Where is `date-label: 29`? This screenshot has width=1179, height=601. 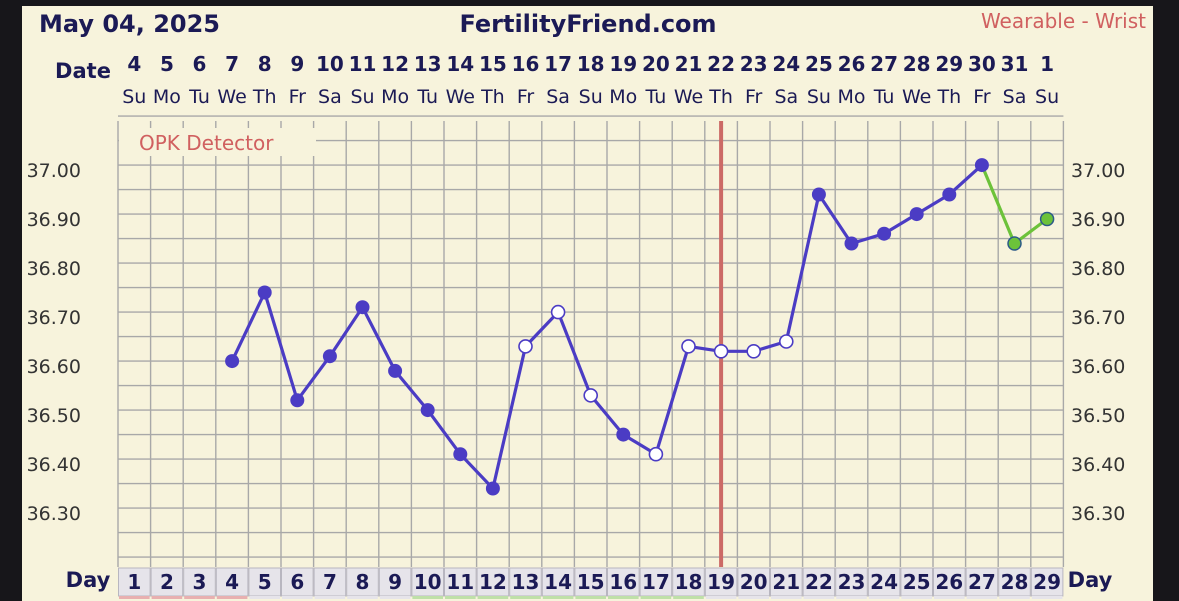
date-label: 29 is located at coordinates (949, 64).